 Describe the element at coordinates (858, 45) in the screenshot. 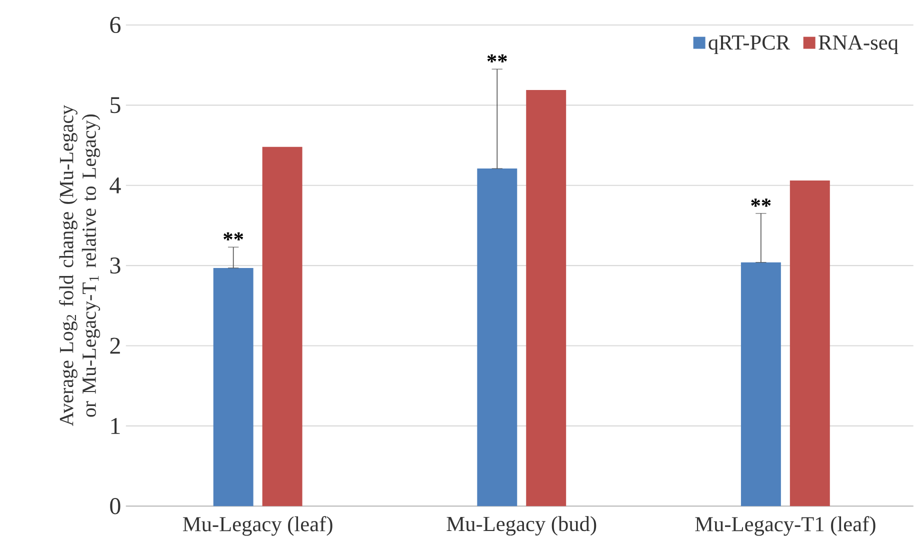

I see `legend-label: RNA-seq` at that location.